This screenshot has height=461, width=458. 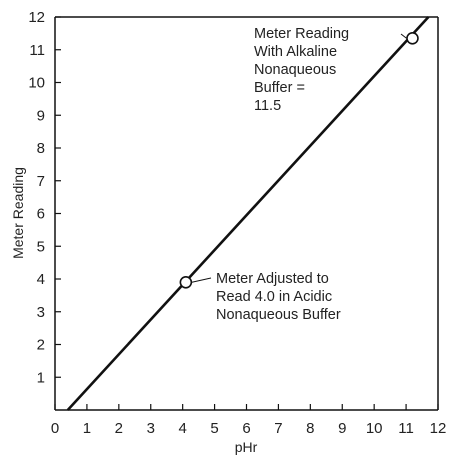 What do you see at coordinates (41, 181) in the screenshot?
I see `y-tick-label: 7` at bounding box center [41, 181].